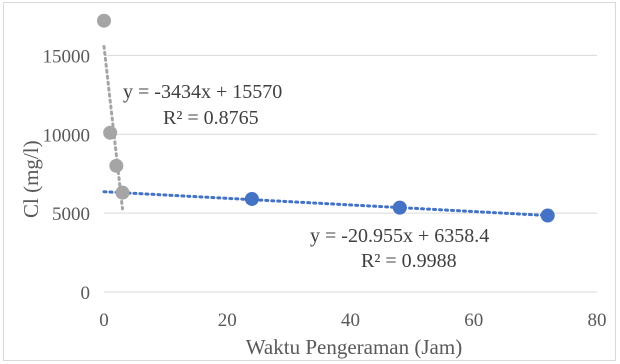  What do you see at coordinates (597, 320) in the screenshot?
I see `x-tick-label: 80` at bounding box center [597, 320].